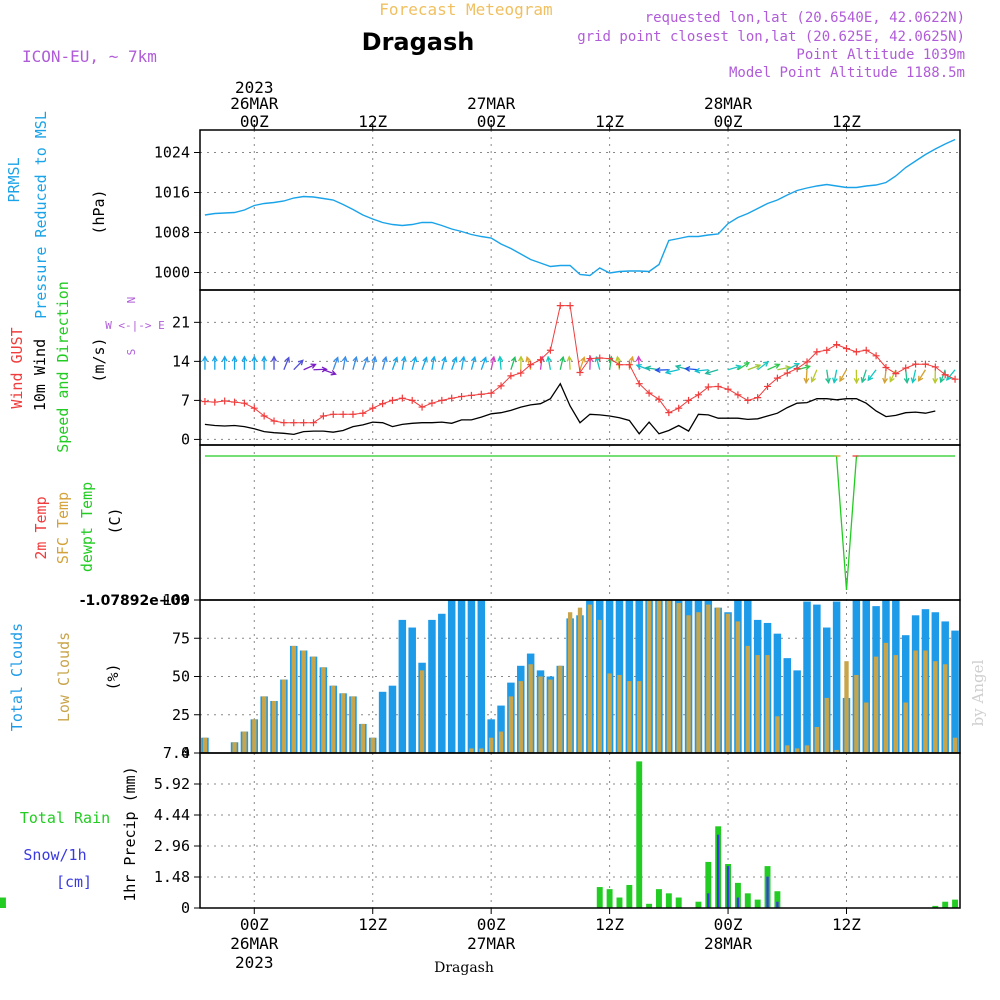 This screenshot has height=1000, width=1000. I want to click on bottom-axis-tick-label: 00Z, so click(728, 924).